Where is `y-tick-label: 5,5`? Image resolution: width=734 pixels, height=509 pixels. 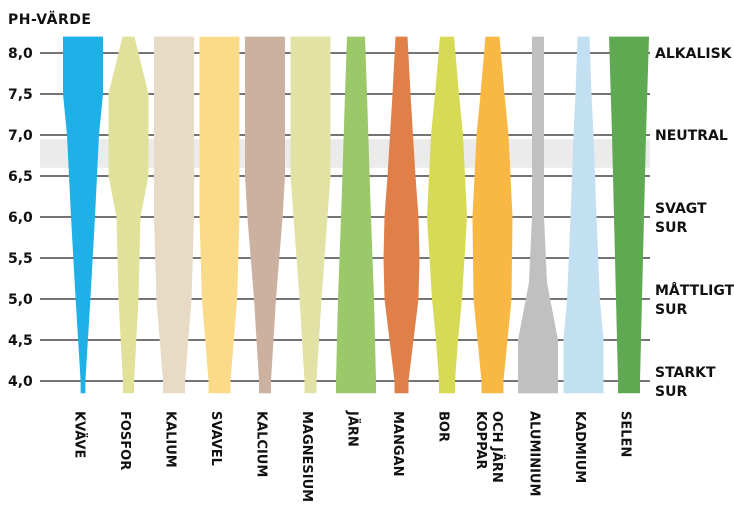 y-tick-label: 5,5 is located at coordinates (20, 259).